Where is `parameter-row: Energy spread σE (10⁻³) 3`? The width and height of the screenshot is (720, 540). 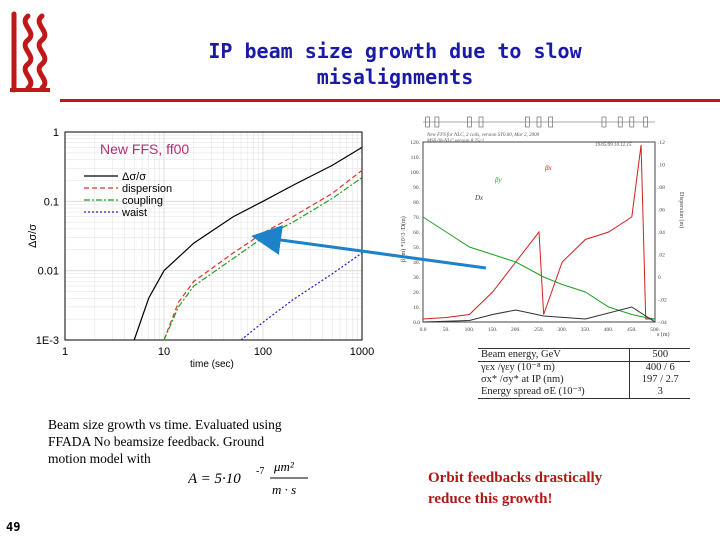 parameter-row: Energy spread σE (10⁻³) 3 is located at coordinates (584, 392).